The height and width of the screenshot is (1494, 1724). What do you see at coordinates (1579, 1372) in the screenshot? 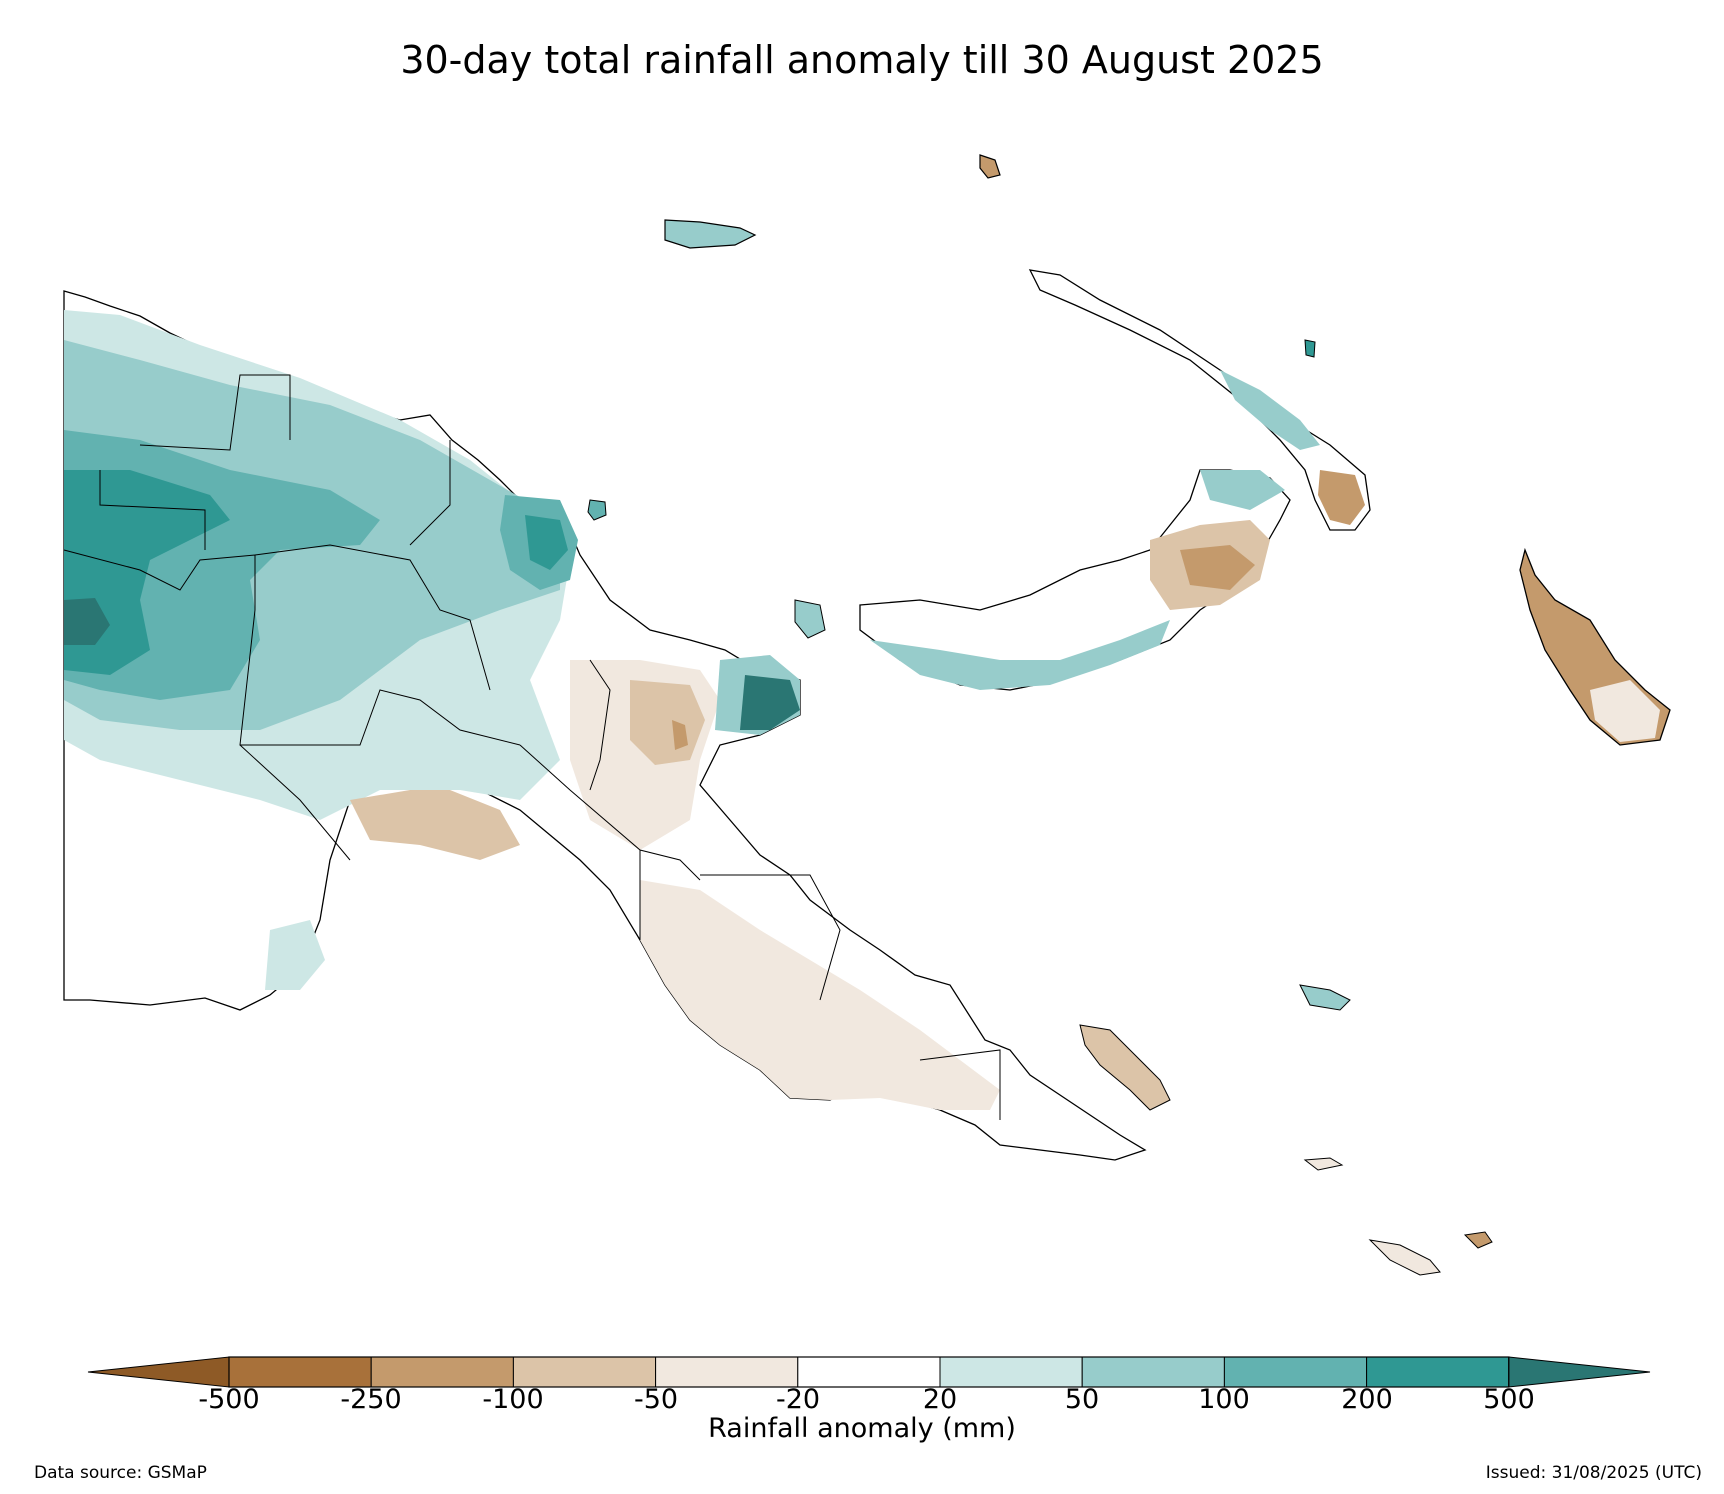
I see `colorbar-extend-high` at bounding box center [1579, 1372].